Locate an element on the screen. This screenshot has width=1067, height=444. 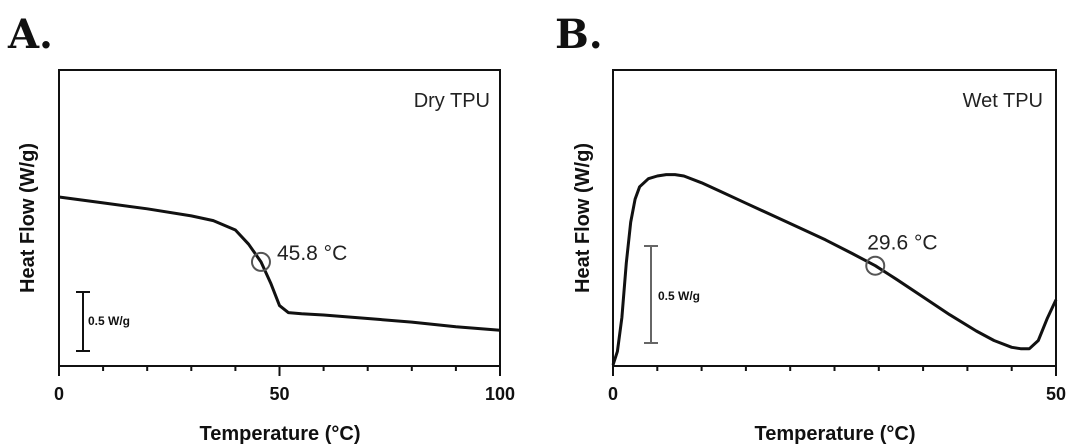
panel-a-letter: A. is located at coordinates (30, 34).